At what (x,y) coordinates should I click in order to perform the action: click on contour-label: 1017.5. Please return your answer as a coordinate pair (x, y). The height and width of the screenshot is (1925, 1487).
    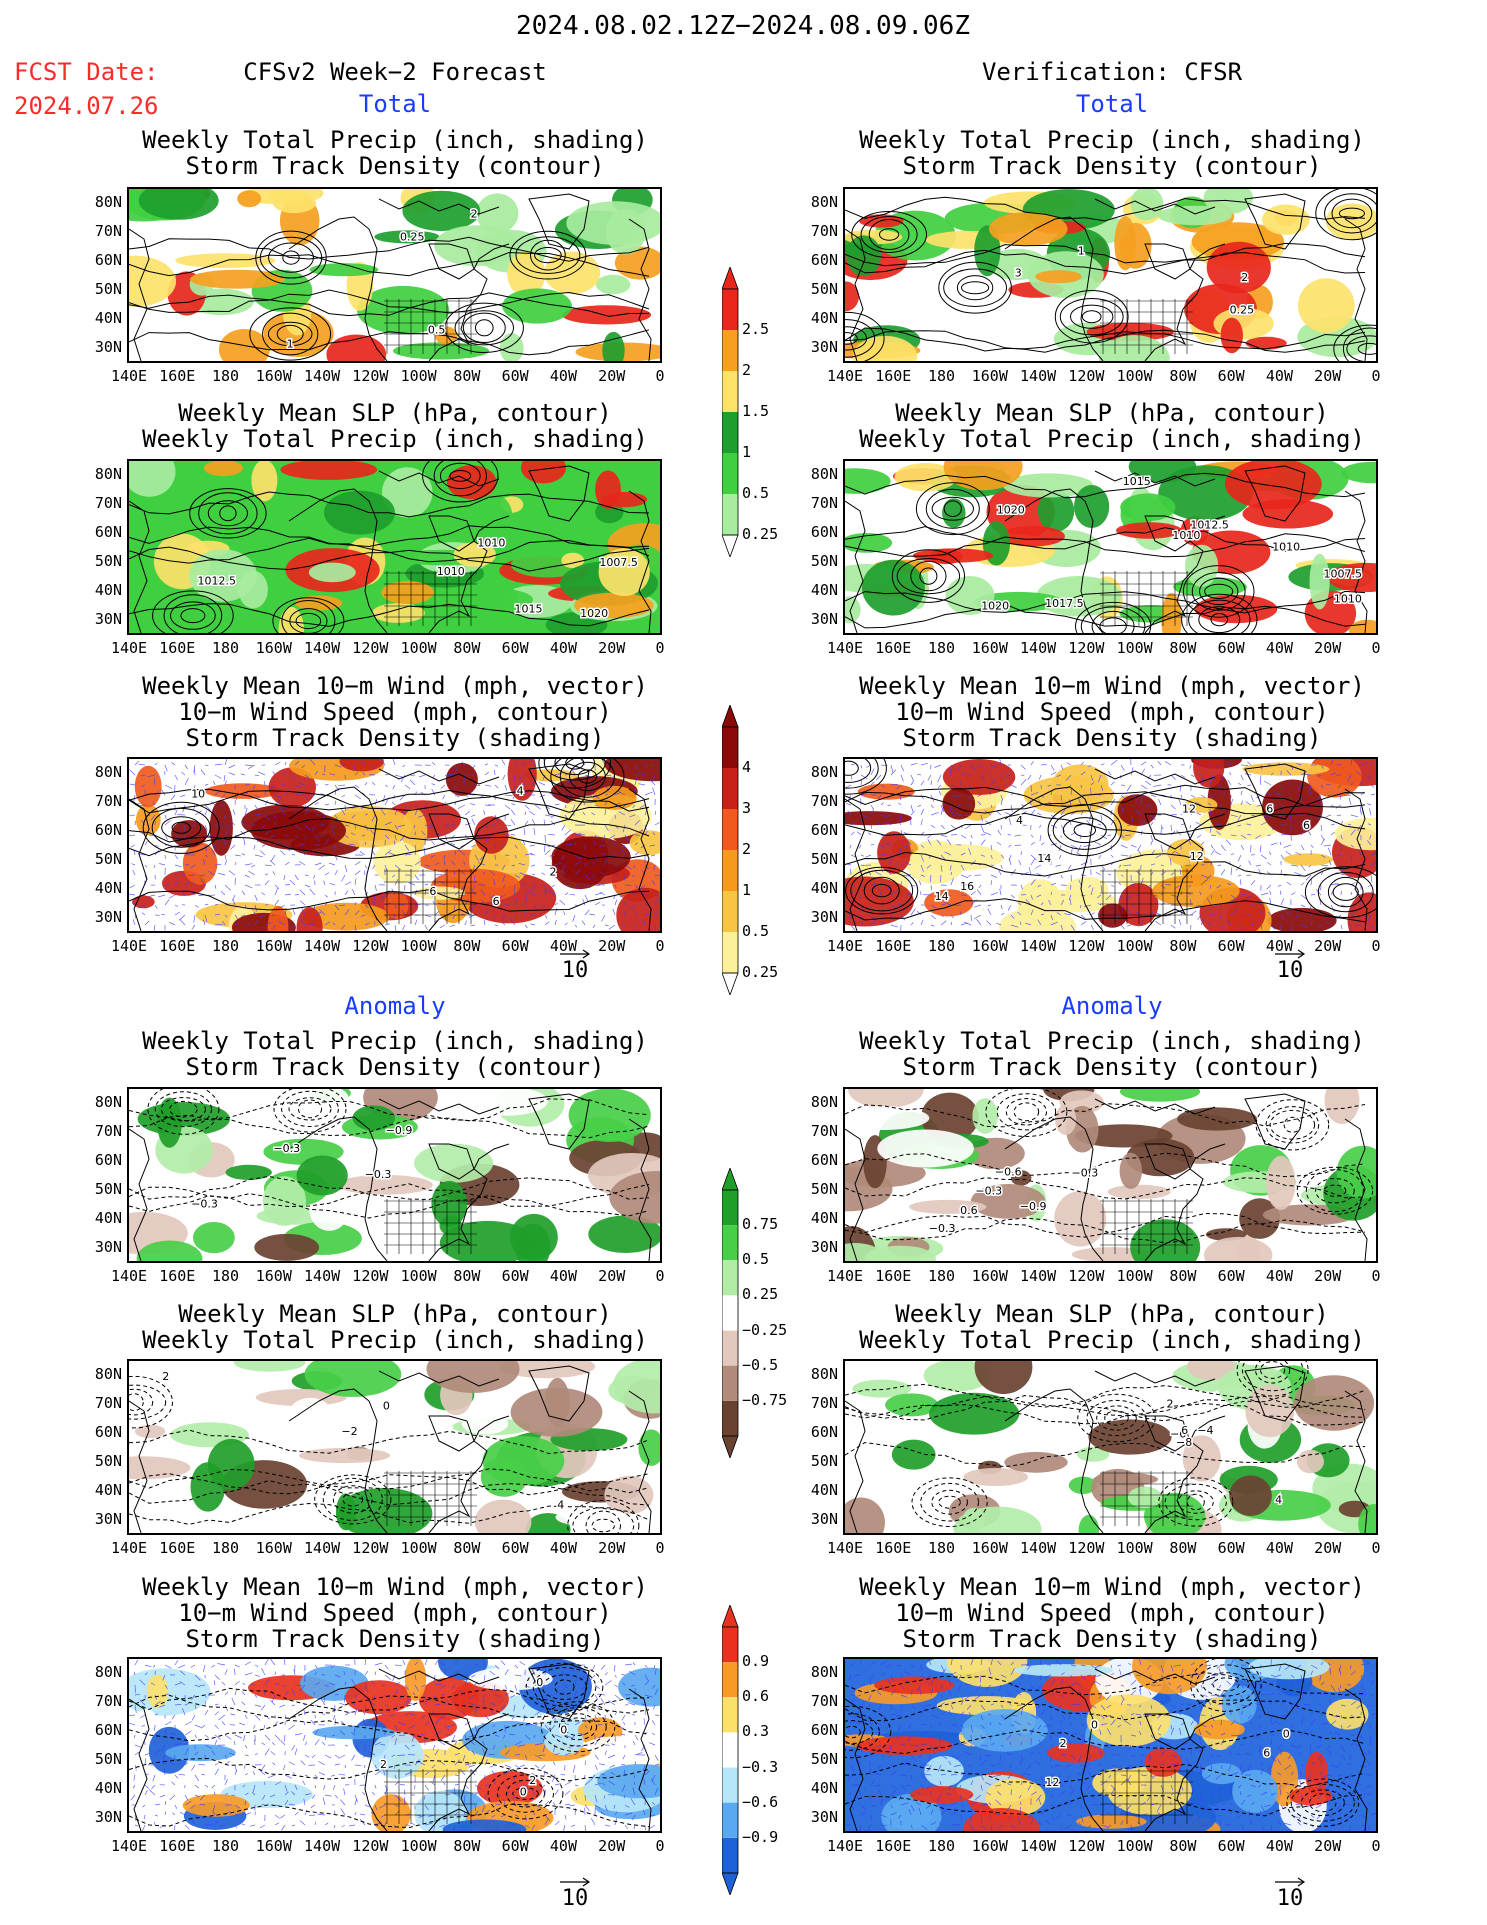
    Looking at the image, I should click on (1064, 603).